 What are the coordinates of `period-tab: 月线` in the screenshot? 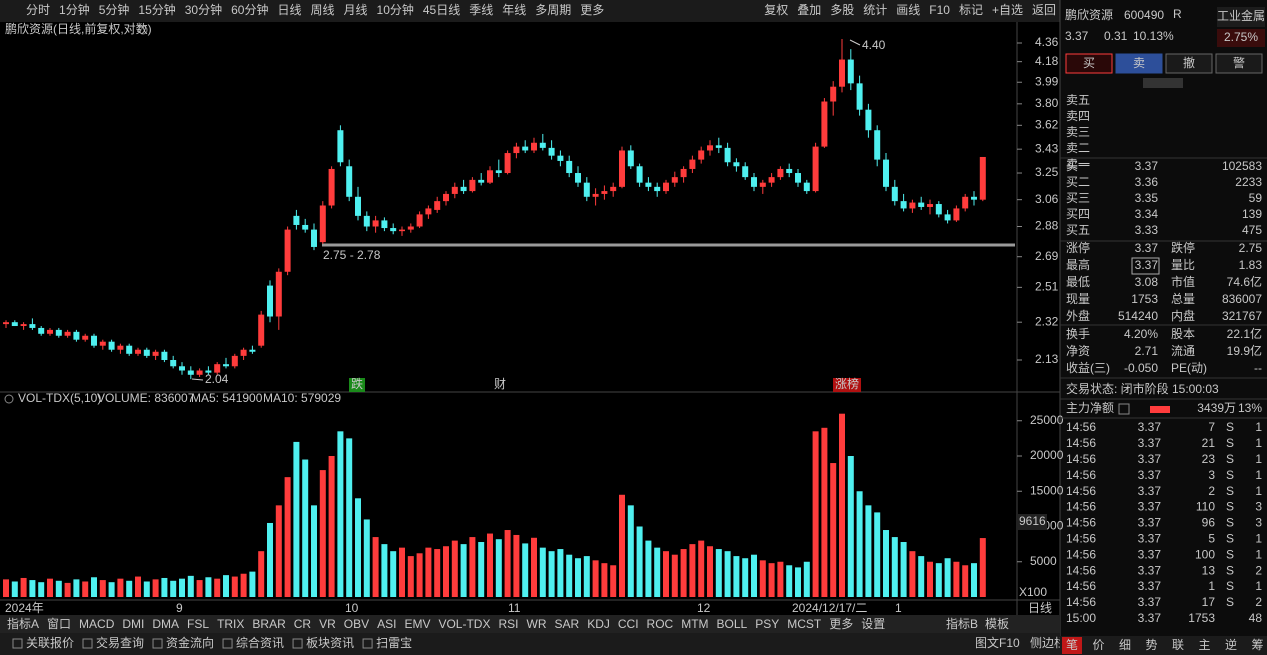 It's located at (356, 10).